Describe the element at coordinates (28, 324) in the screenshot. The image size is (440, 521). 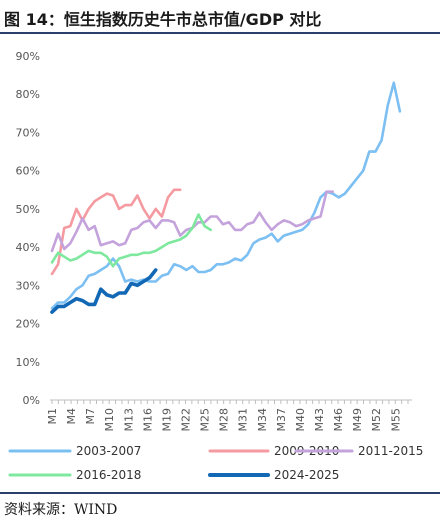
I see `y-tick-label: 20%` at that location.